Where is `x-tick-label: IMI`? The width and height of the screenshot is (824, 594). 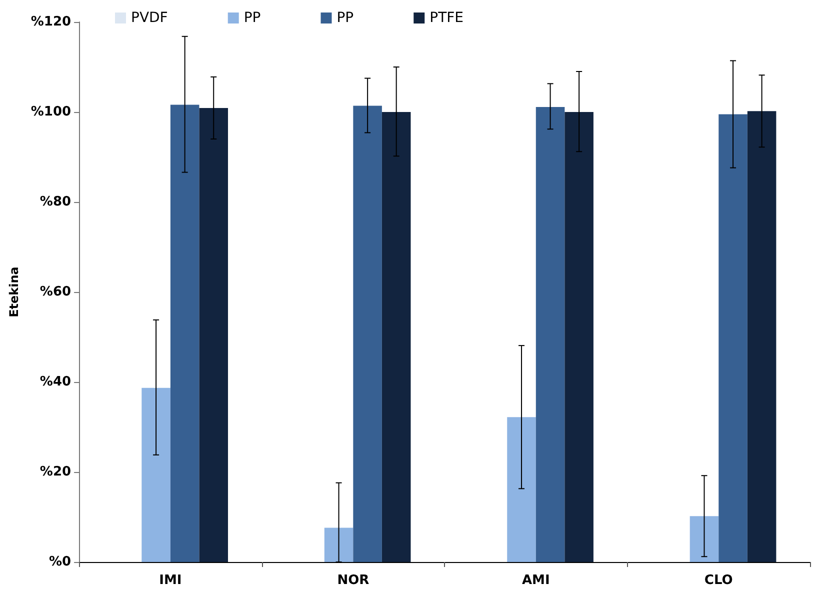 x-tick-label: IMI is located at coordinates (170, 580).